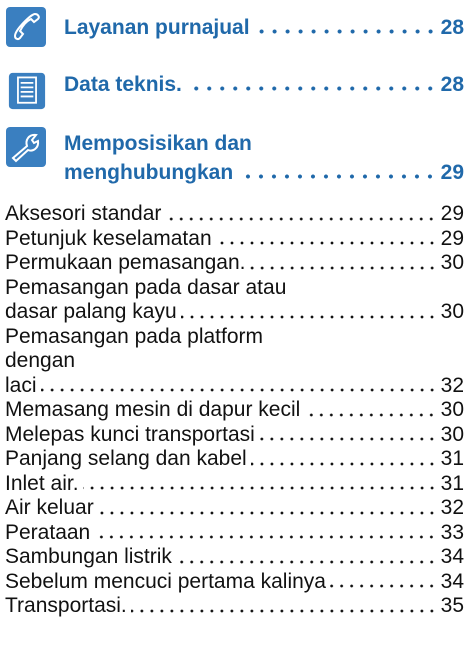  I want to click on entry-label: menghubungkan, so click(149, 172).